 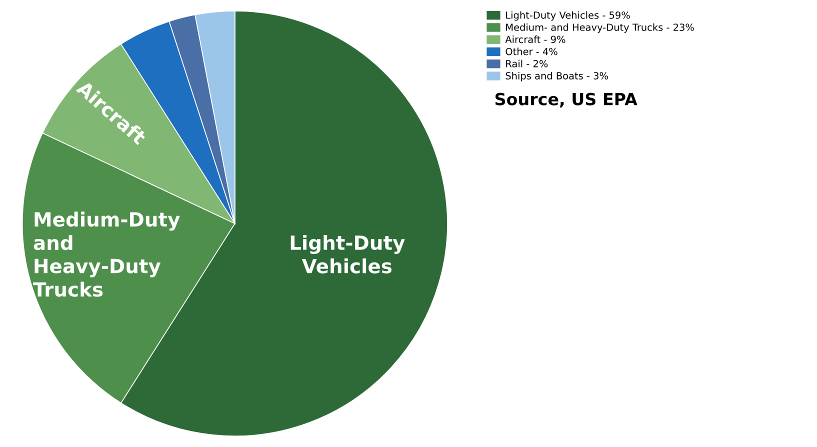 What do you see at coordinates (527, 64) in the screenshot?
I see `legend-label: Rail - 2%` at bounding box center [527, 64].